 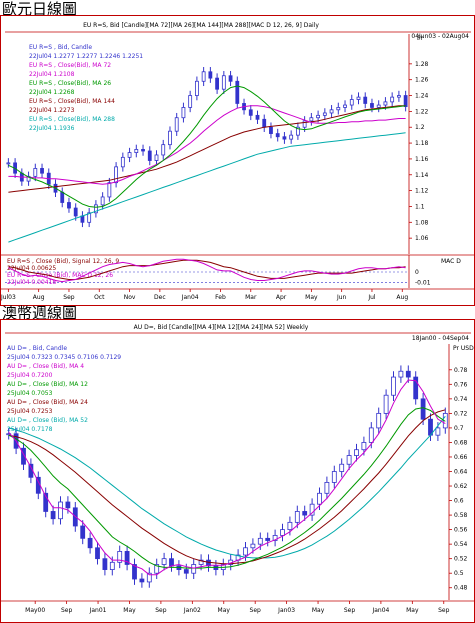 What do you see at coordinates (30, 393) in the screenshot?
I see `aud-legend-5: 25Jul04 0.7053` at bounding box center [30, 393].